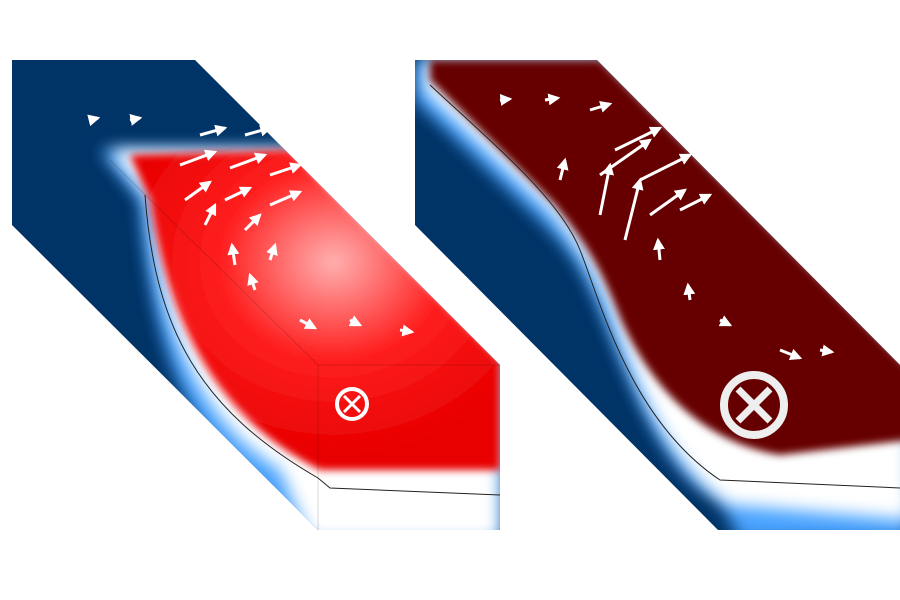  What do you see at coordinates (251, 225) in the screenshot?
I see `left-arrows` at bounding box center [251, 225].